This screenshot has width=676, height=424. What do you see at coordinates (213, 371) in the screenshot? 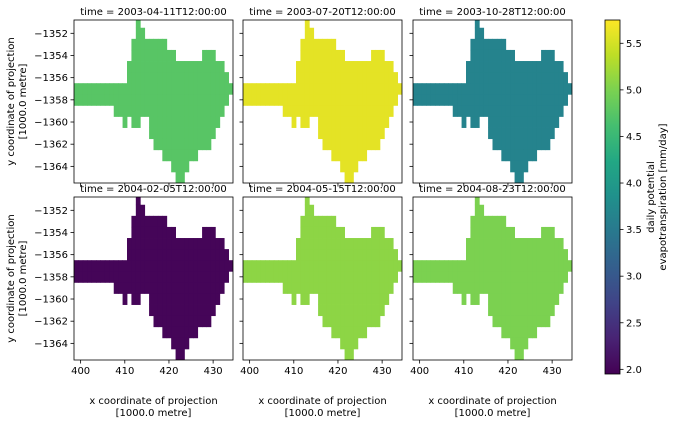
I see `x-tick-label: 430` at bounding box center [213, 371].